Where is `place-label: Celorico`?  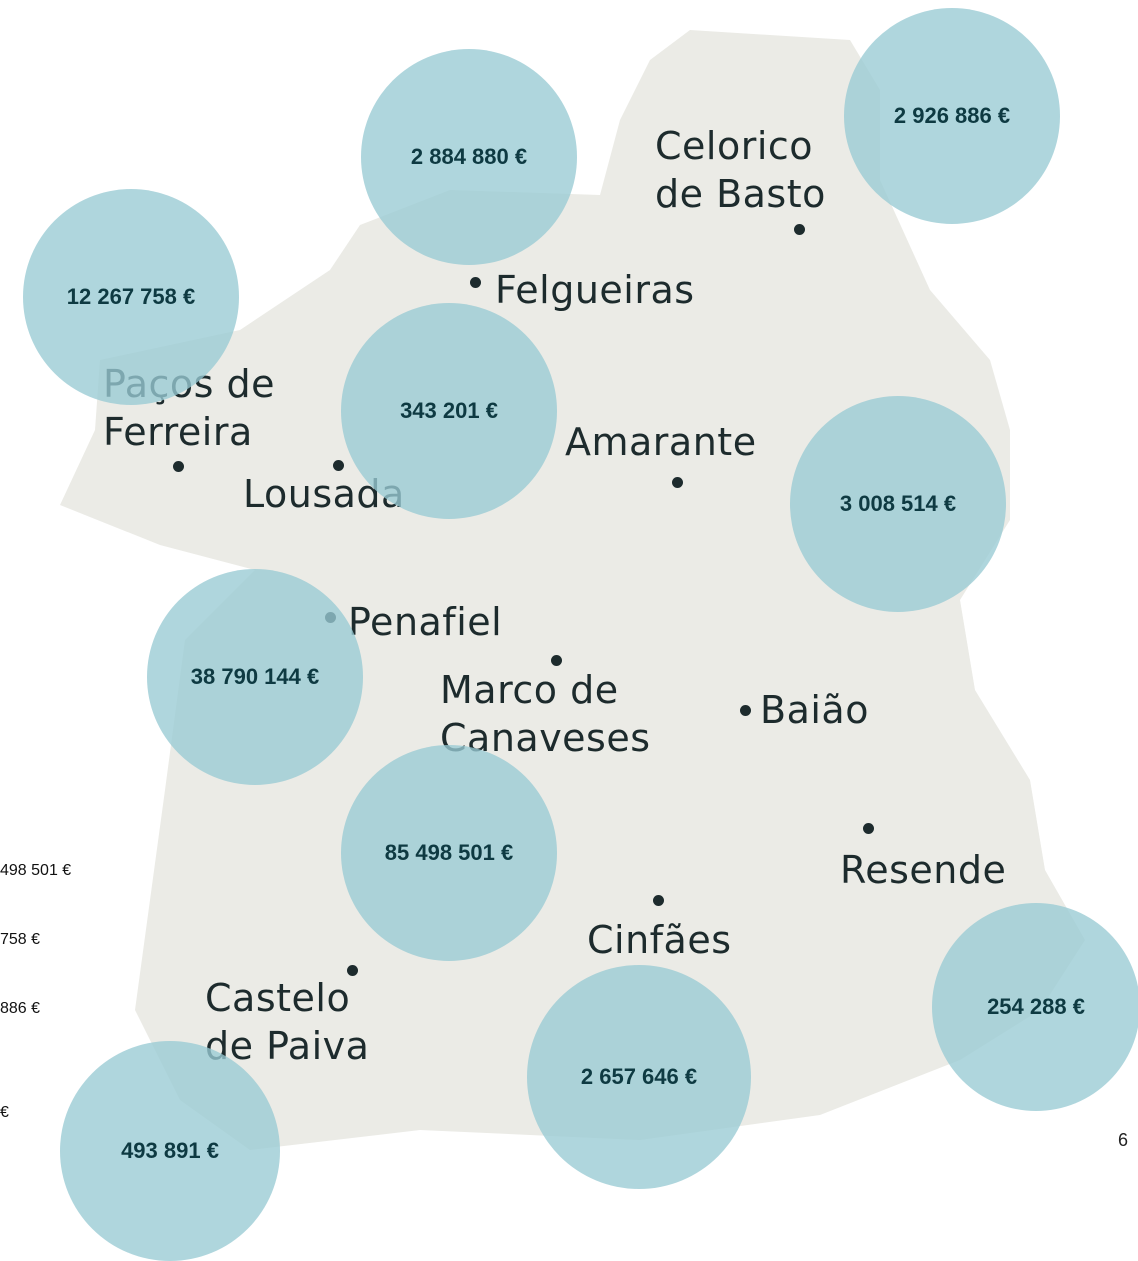
place-label: Celorico is located at coordinates (734, 146).